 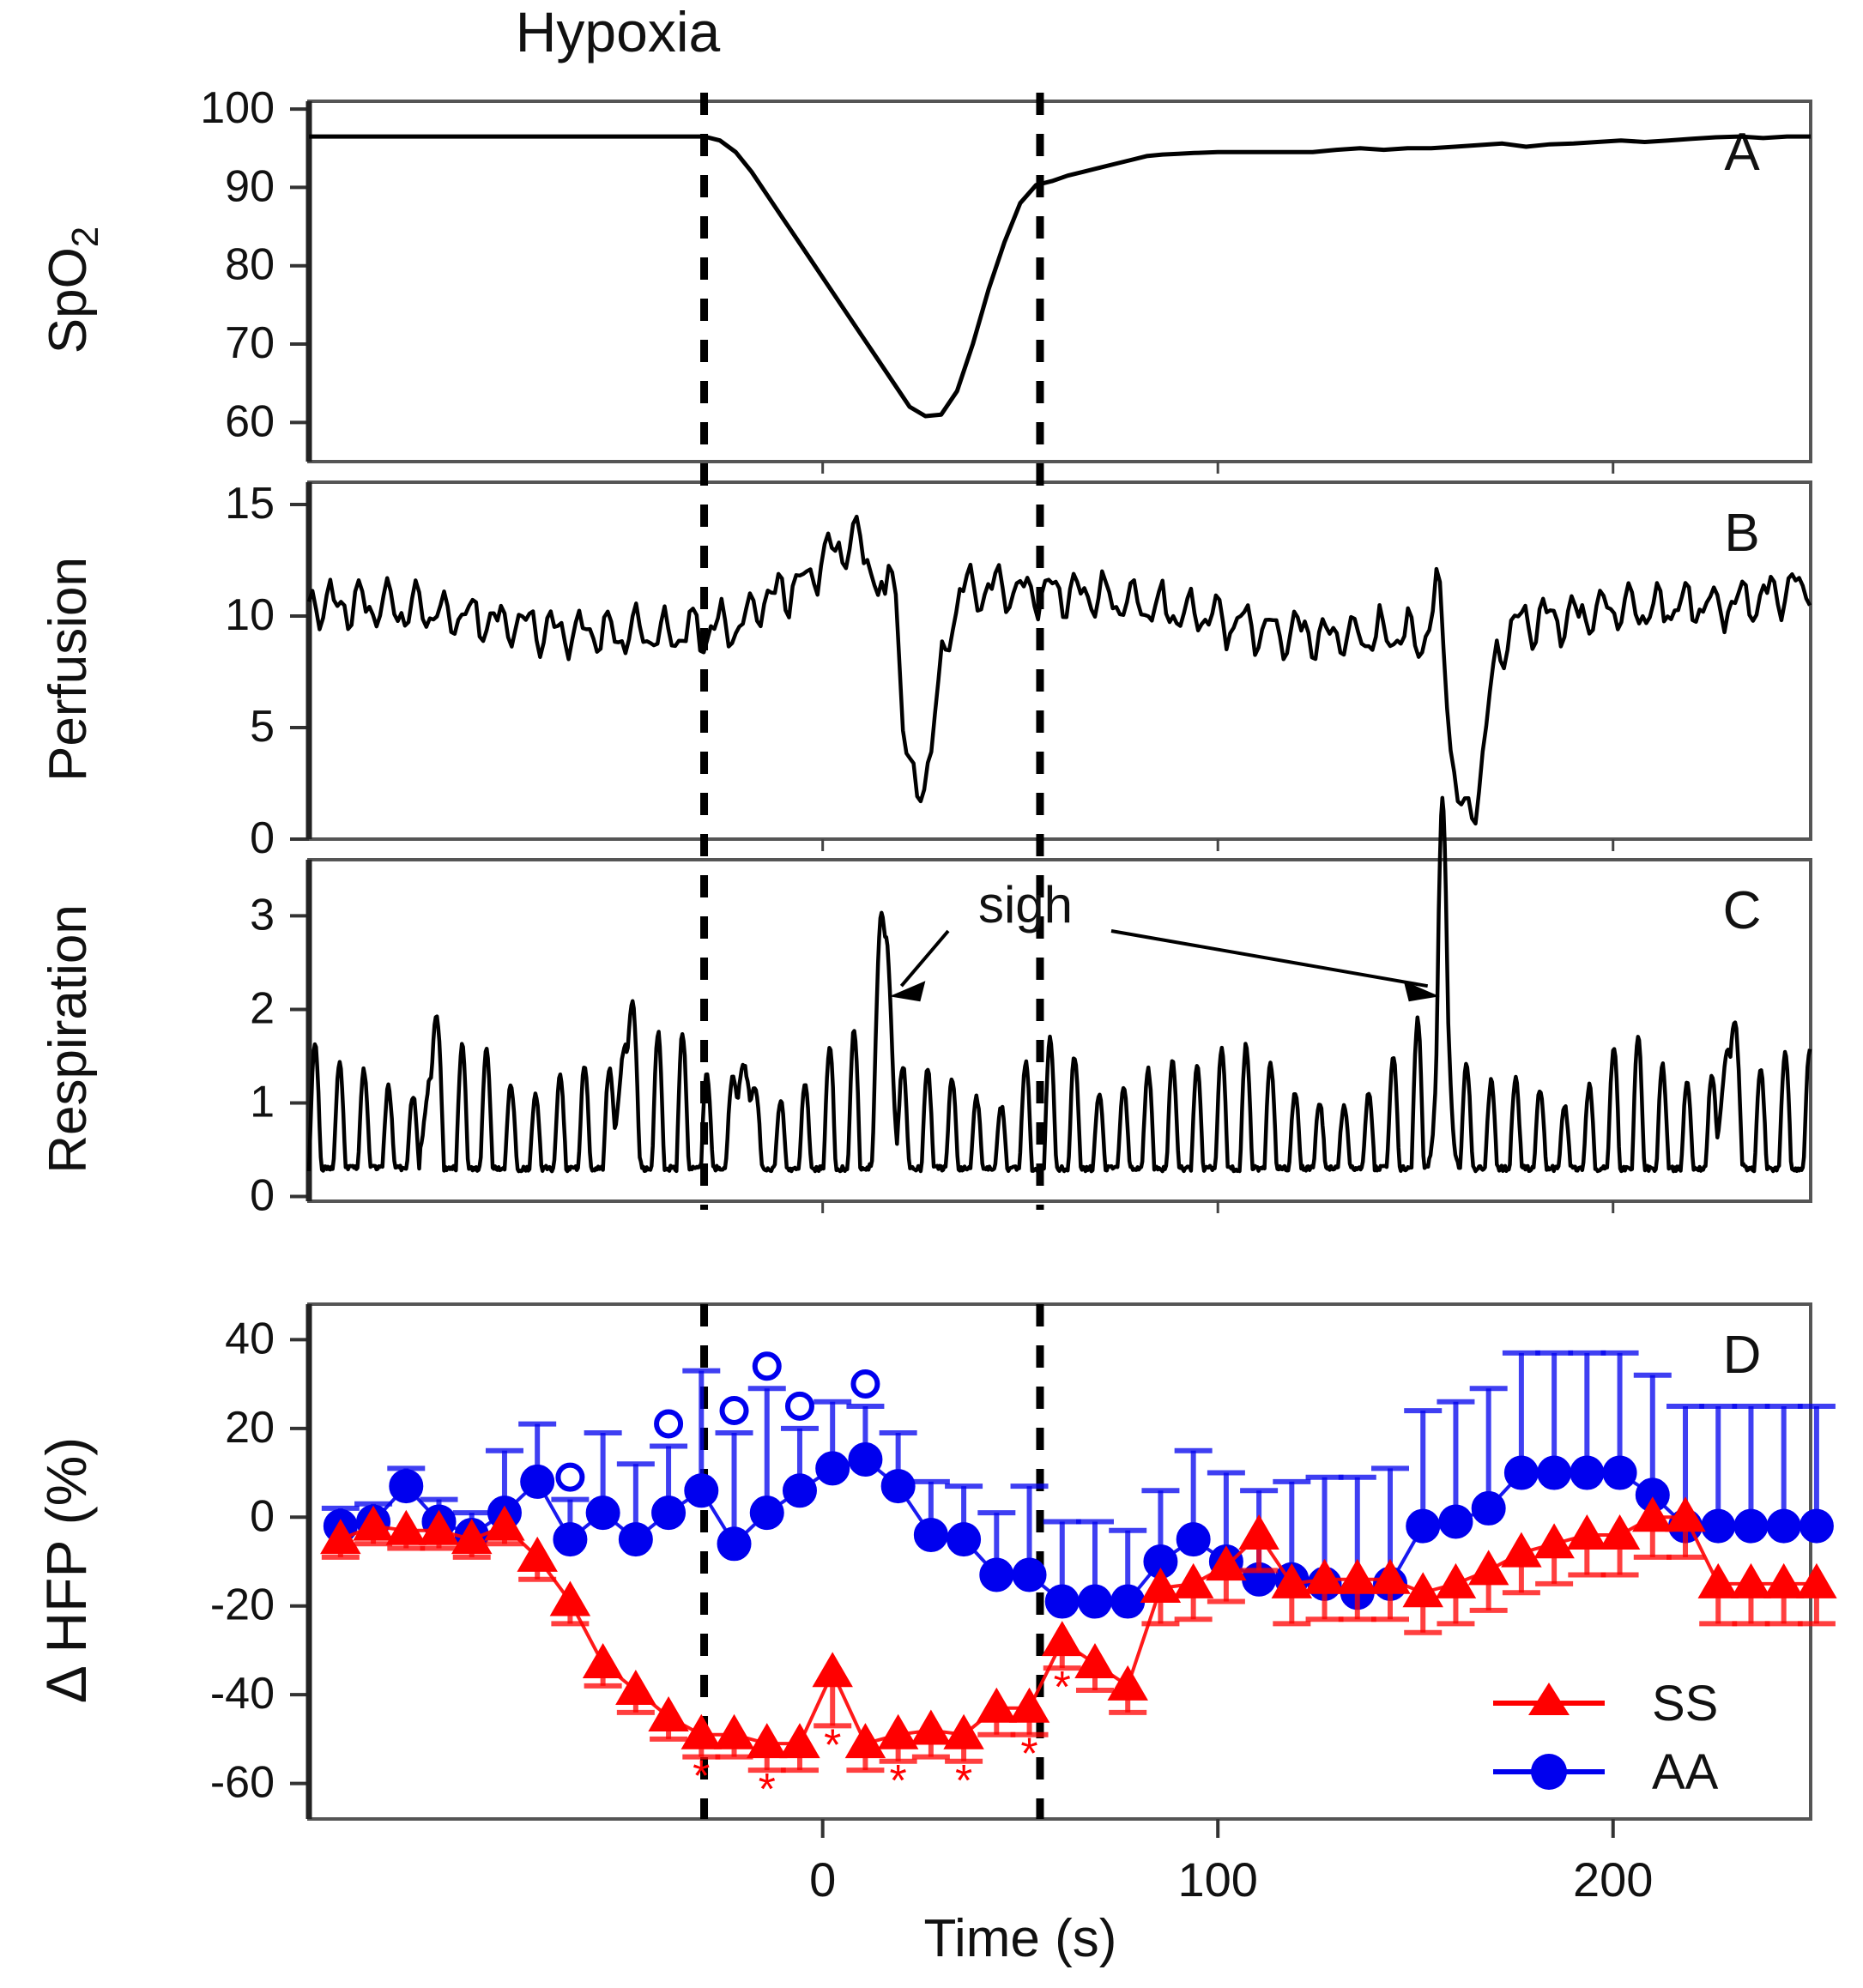 I want to click on legend-label-ss: SS, so click(x=1685, y=1703).